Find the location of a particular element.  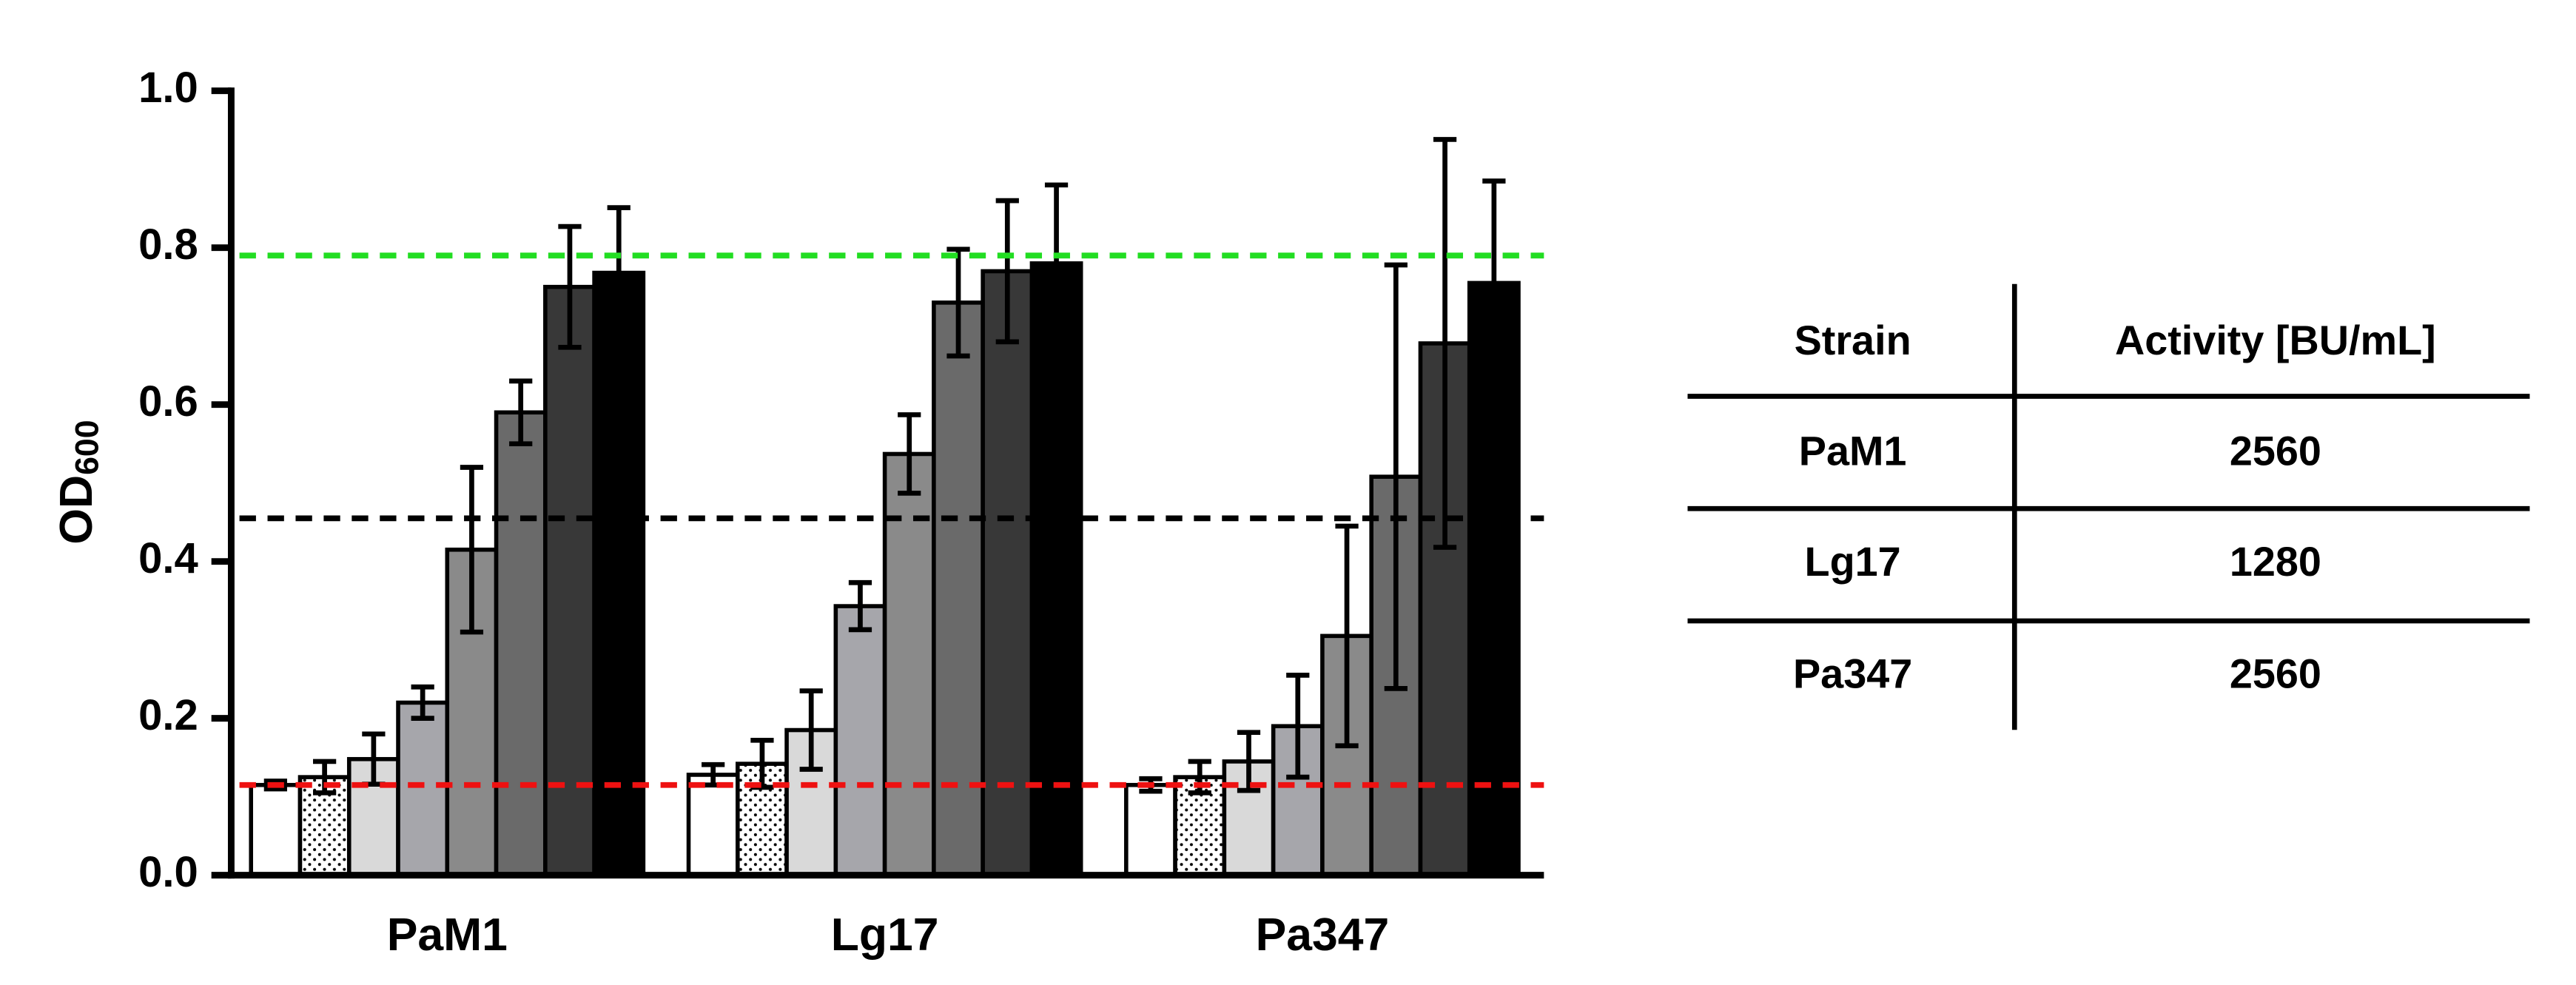

table-cell: 1280 is located at coordinates (2275, 562).